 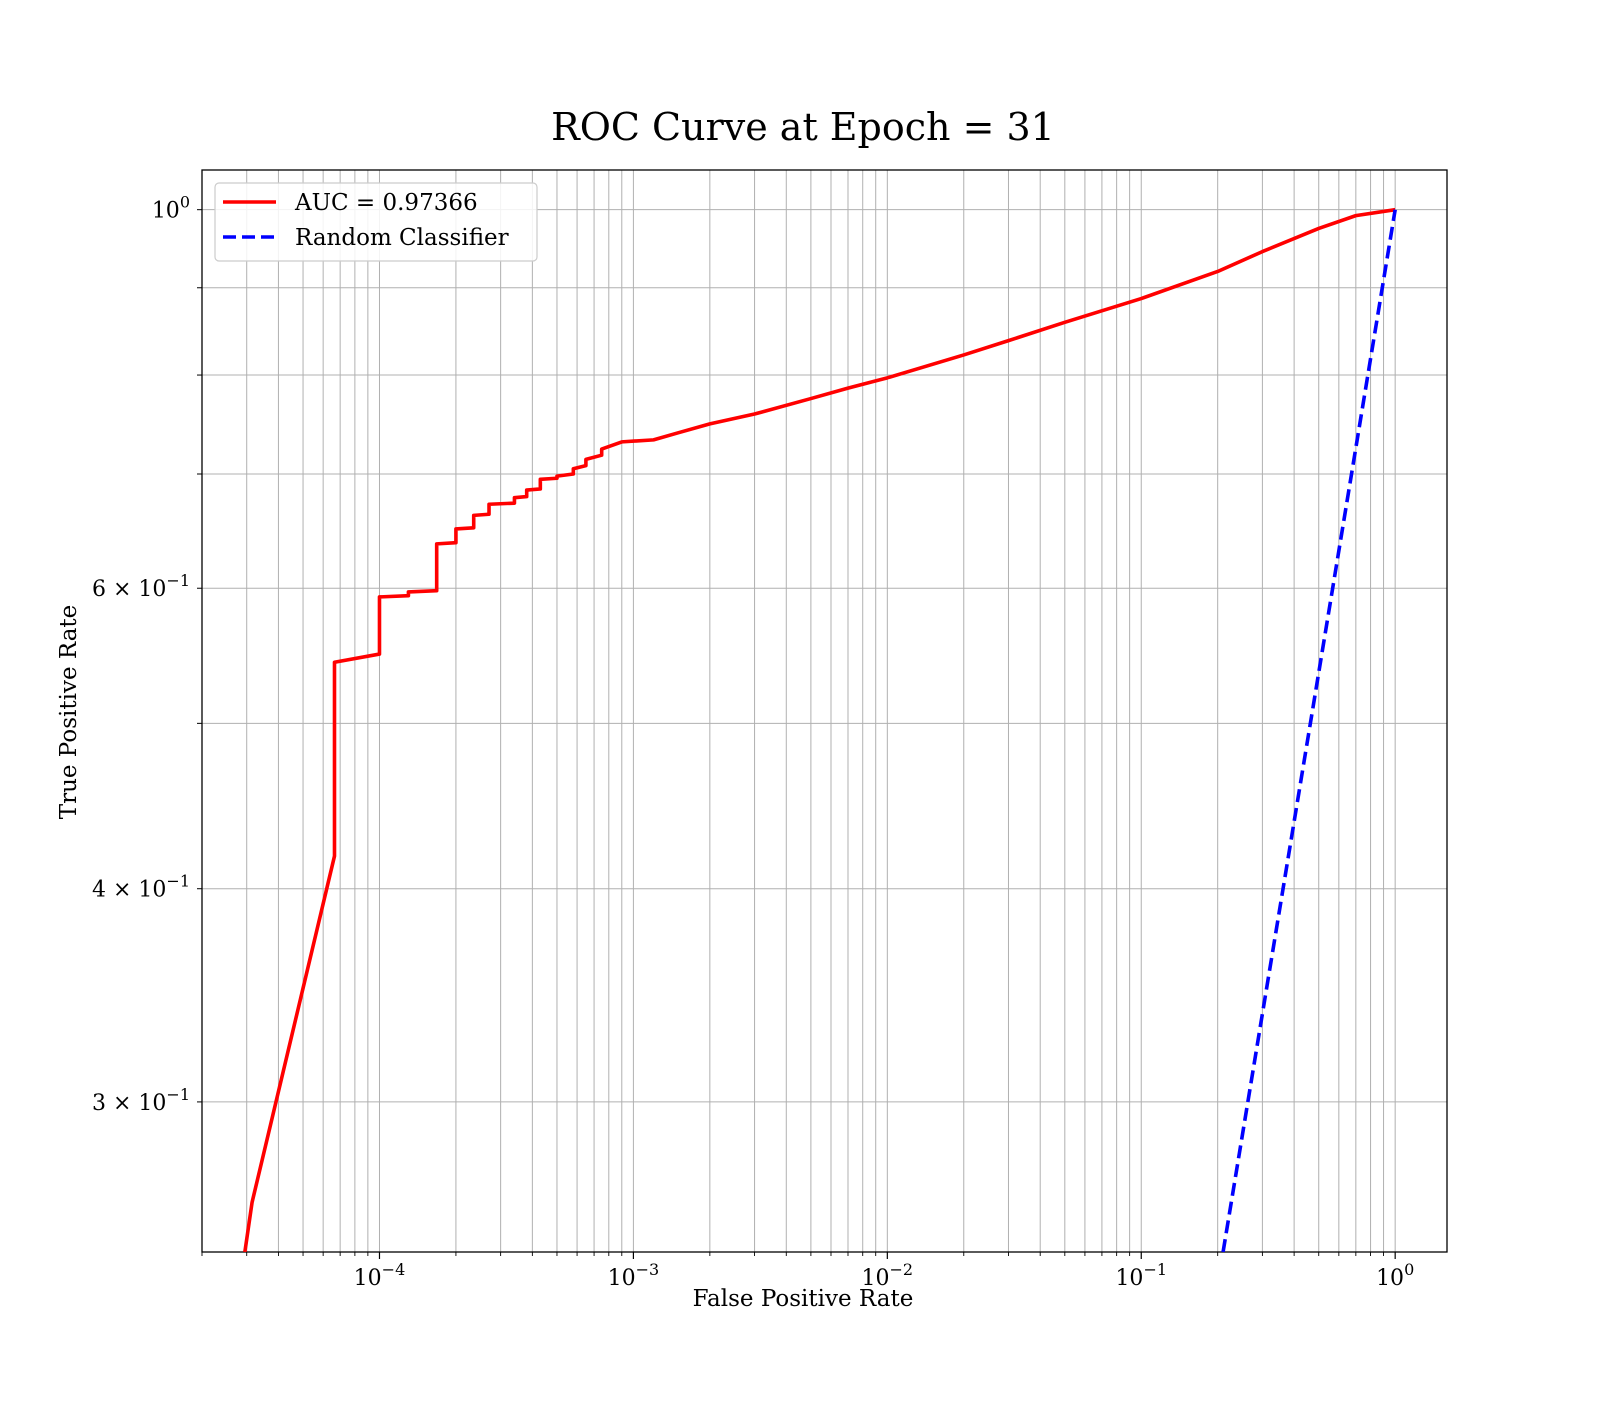 What do you see at coordinates (69, 712) in the screenshot?
I see `y-axis-label: True Positive Rate` at bounding box center [69, 712].